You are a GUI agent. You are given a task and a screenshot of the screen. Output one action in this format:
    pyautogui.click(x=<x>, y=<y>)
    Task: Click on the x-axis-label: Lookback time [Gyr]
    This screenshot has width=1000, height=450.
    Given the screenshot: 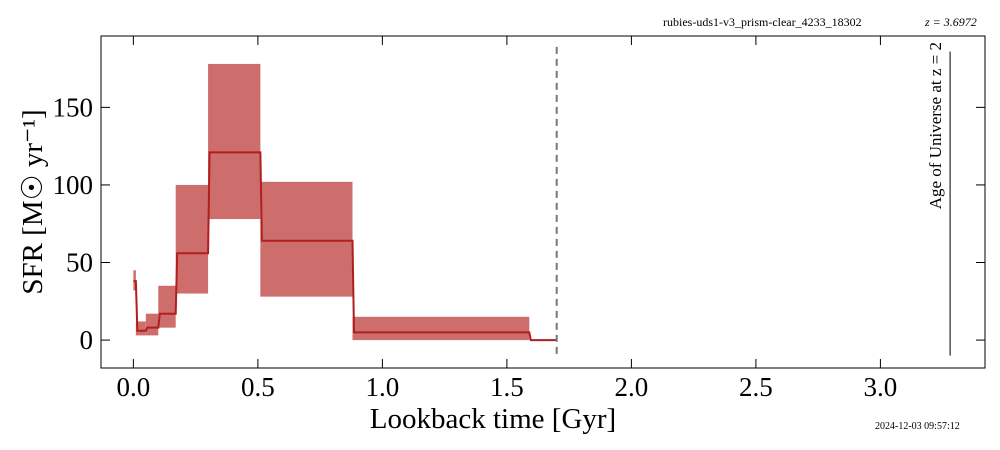 What is the action you would take?
    pyautogui.click(x=493, y=419)
    